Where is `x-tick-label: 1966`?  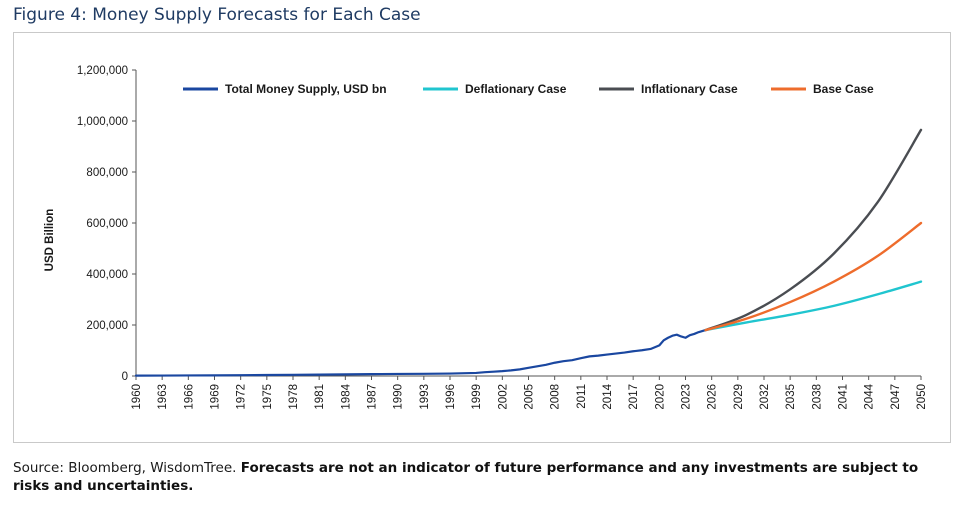
x-tick-label: 1966 is located at coordinates (189, 397).